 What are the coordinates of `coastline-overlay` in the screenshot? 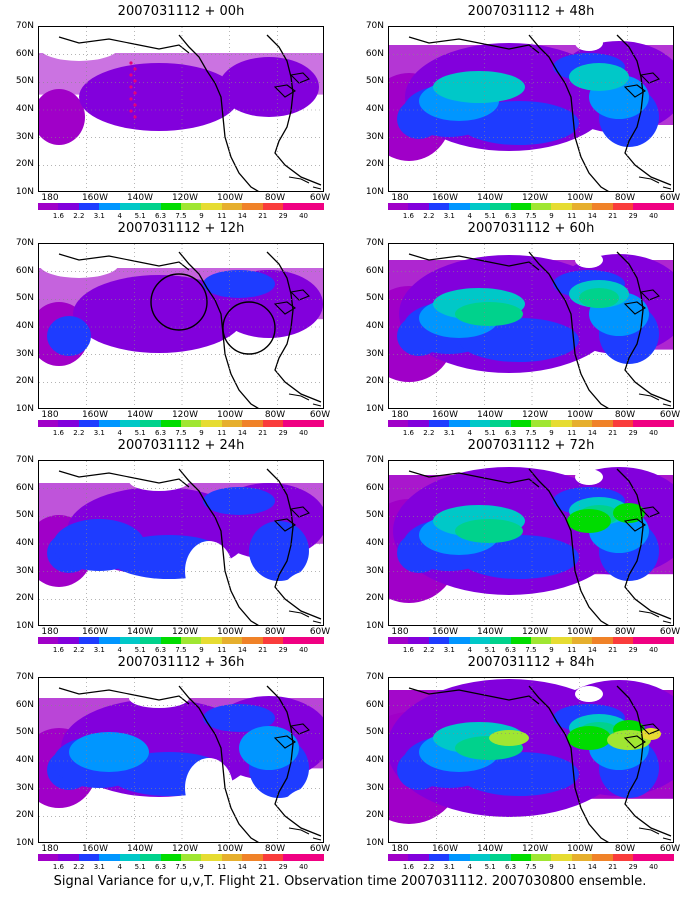 It's located at (181, 760).